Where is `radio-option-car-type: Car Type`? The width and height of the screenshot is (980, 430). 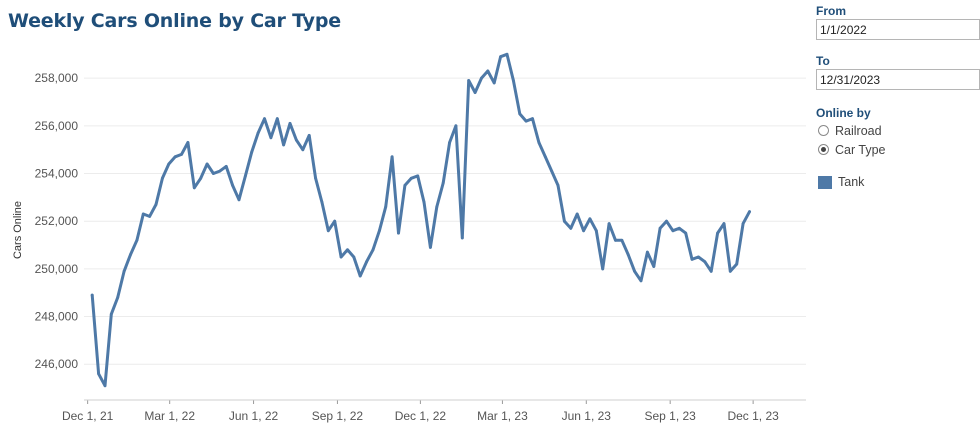 radio-option-car-type: Car Type is located at coordinates (897, 149).